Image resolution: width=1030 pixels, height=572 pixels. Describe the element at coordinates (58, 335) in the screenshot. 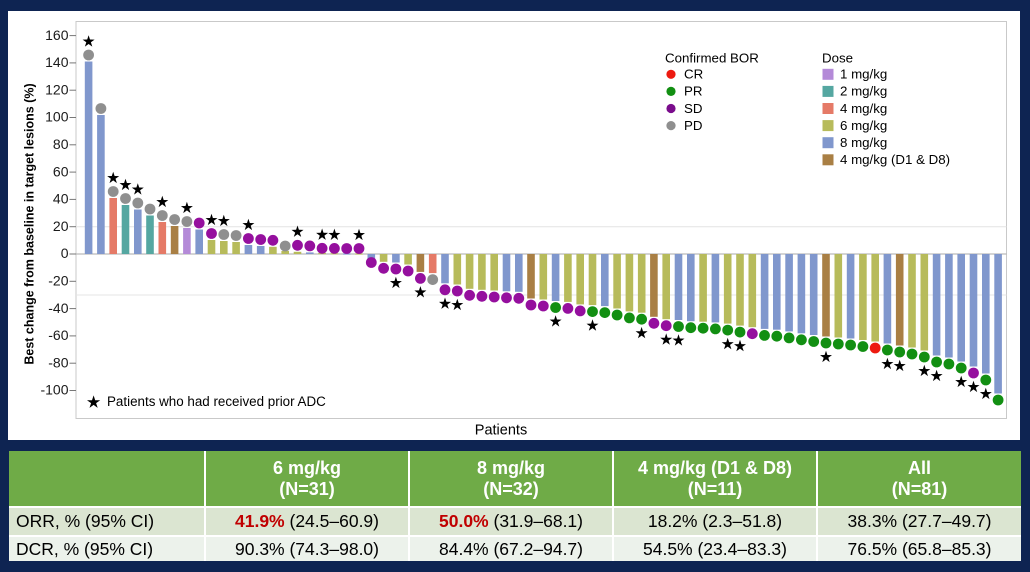

I see `svg-text: -60` at that location.